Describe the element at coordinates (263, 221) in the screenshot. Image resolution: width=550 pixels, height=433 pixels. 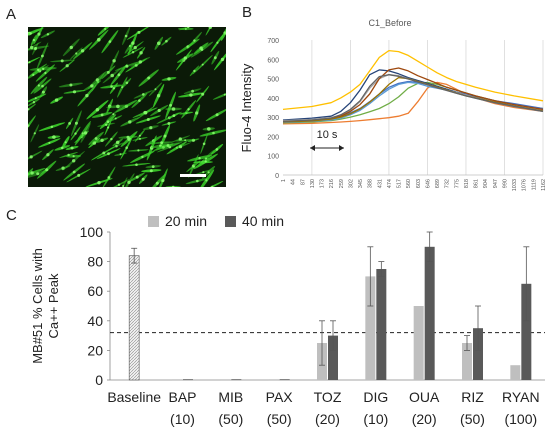
I see `legend-label-40min: 40 min` at that location.